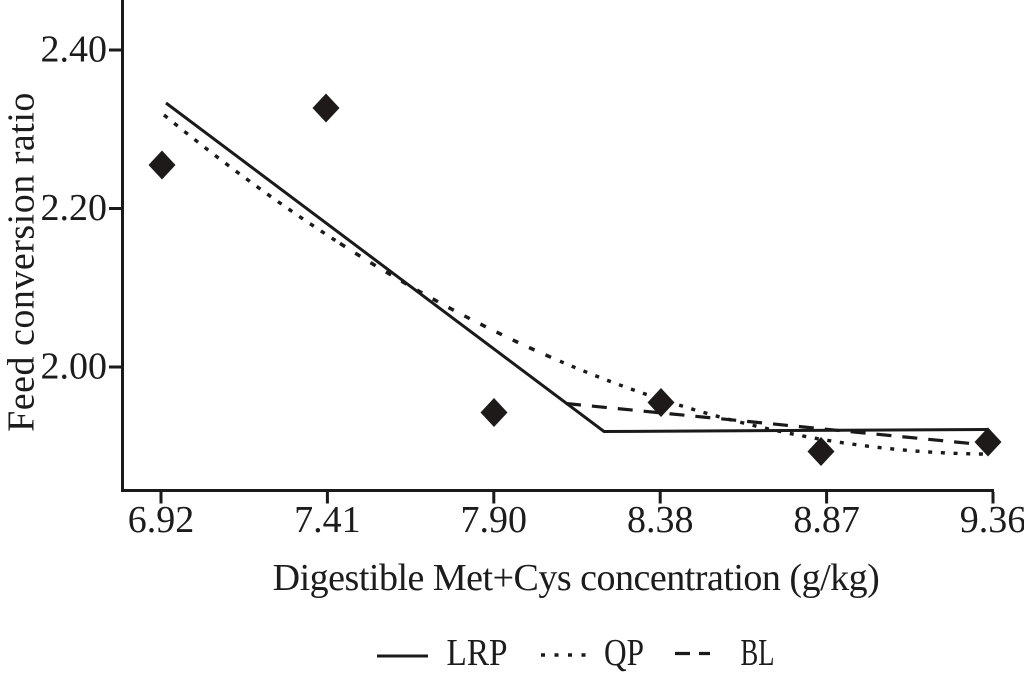  I want to click on svg-text: 2.40, so click(74, 50).